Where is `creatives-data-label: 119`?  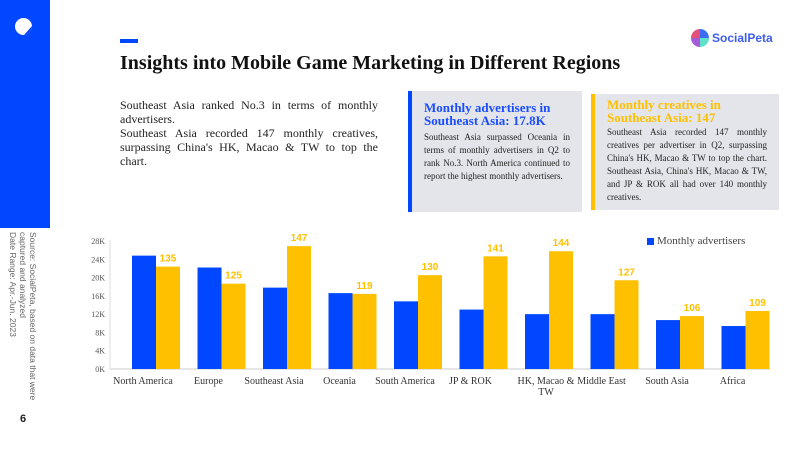
creatives-data-label: 119 is located at coordinates (364, 286).